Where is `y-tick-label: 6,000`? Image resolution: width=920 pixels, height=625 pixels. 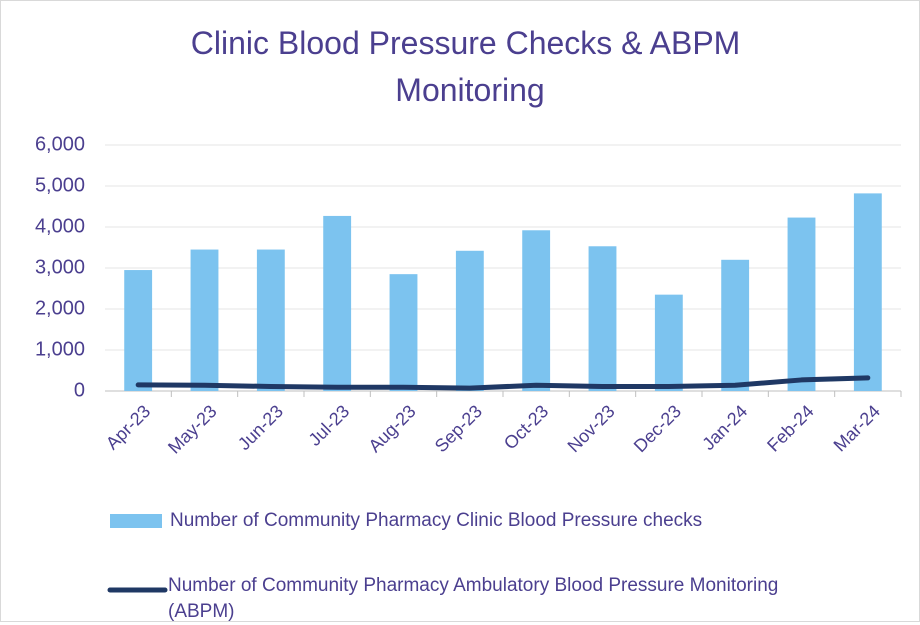 y-tick-label: 6,000 is located at coordinates (60, 144).